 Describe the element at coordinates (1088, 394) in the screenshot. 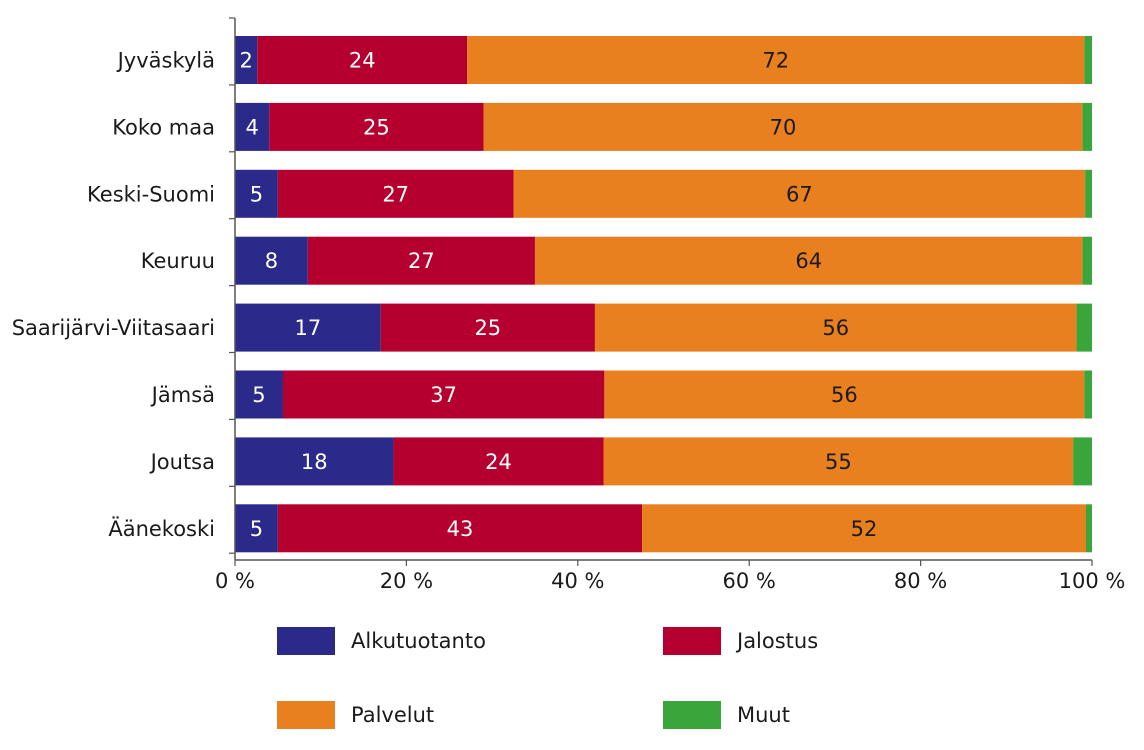

I see `bar-jamsa-muut` at that location.